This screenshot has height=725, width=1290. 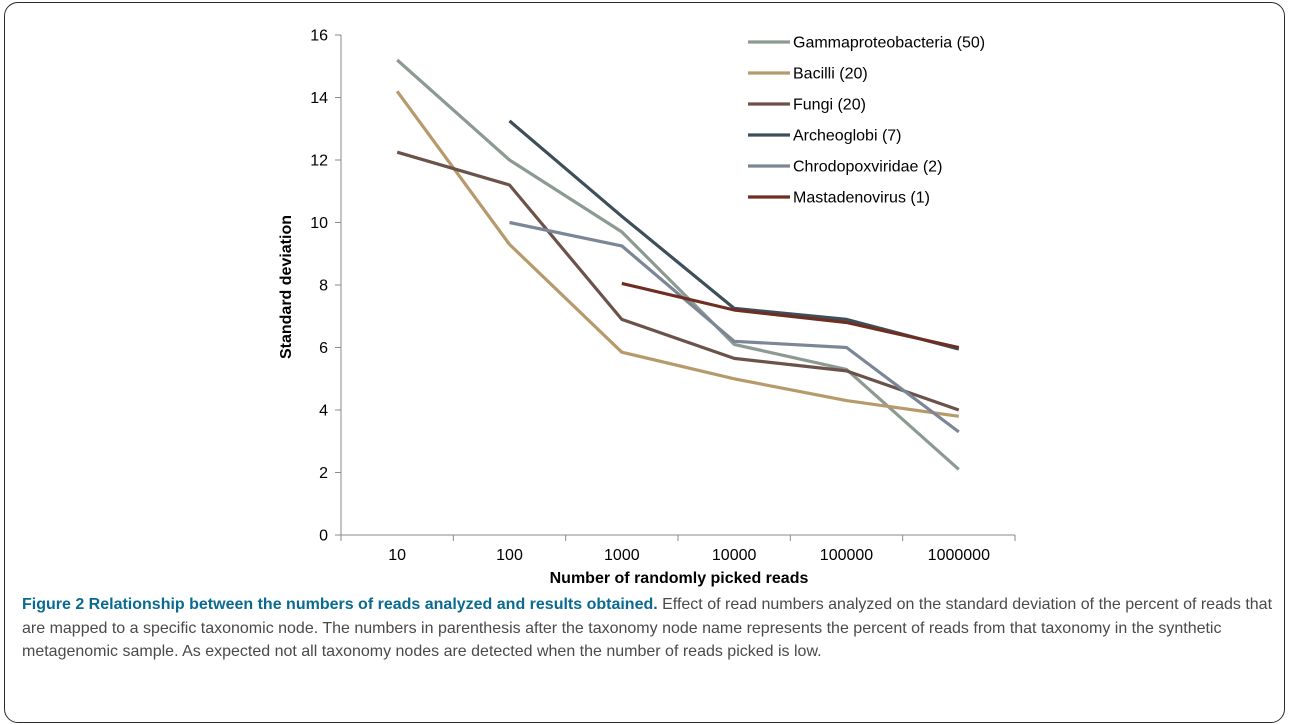 What do you see at coordinates (286, 287) in the screenshot?
I see `y-axis-label: Standard deviation` at bounding box center [286, 287].